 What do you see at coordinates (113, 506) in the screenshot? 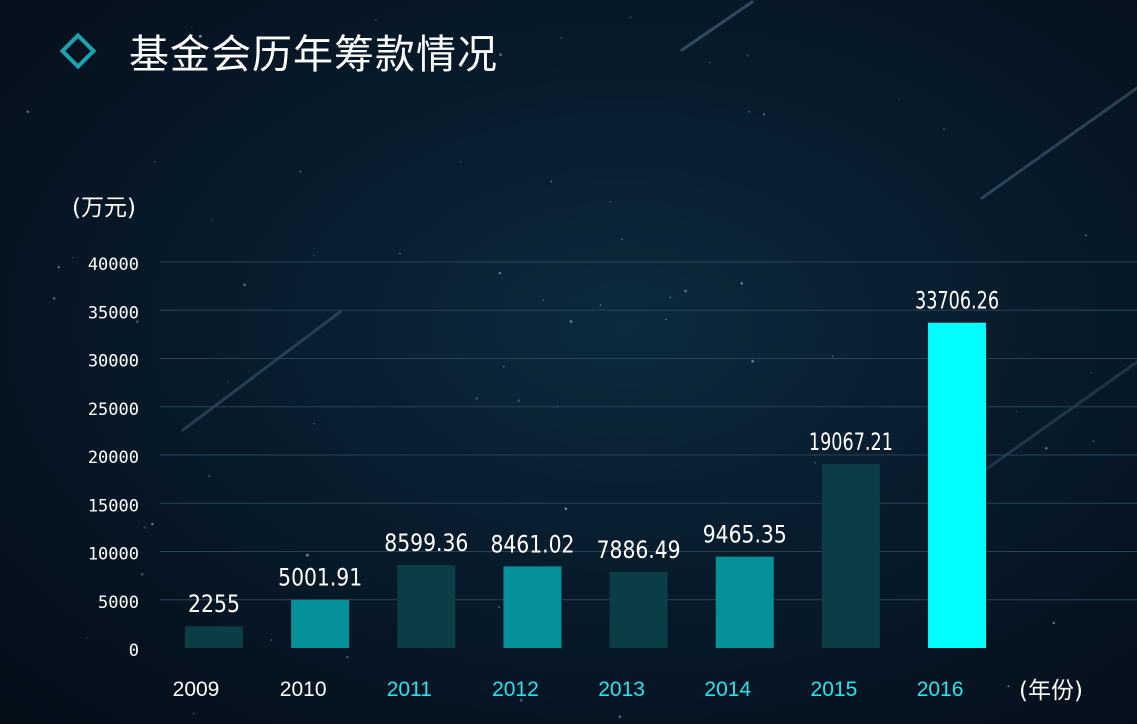
I see `y-tick-label: 15000` at bounding box center [113, 506].